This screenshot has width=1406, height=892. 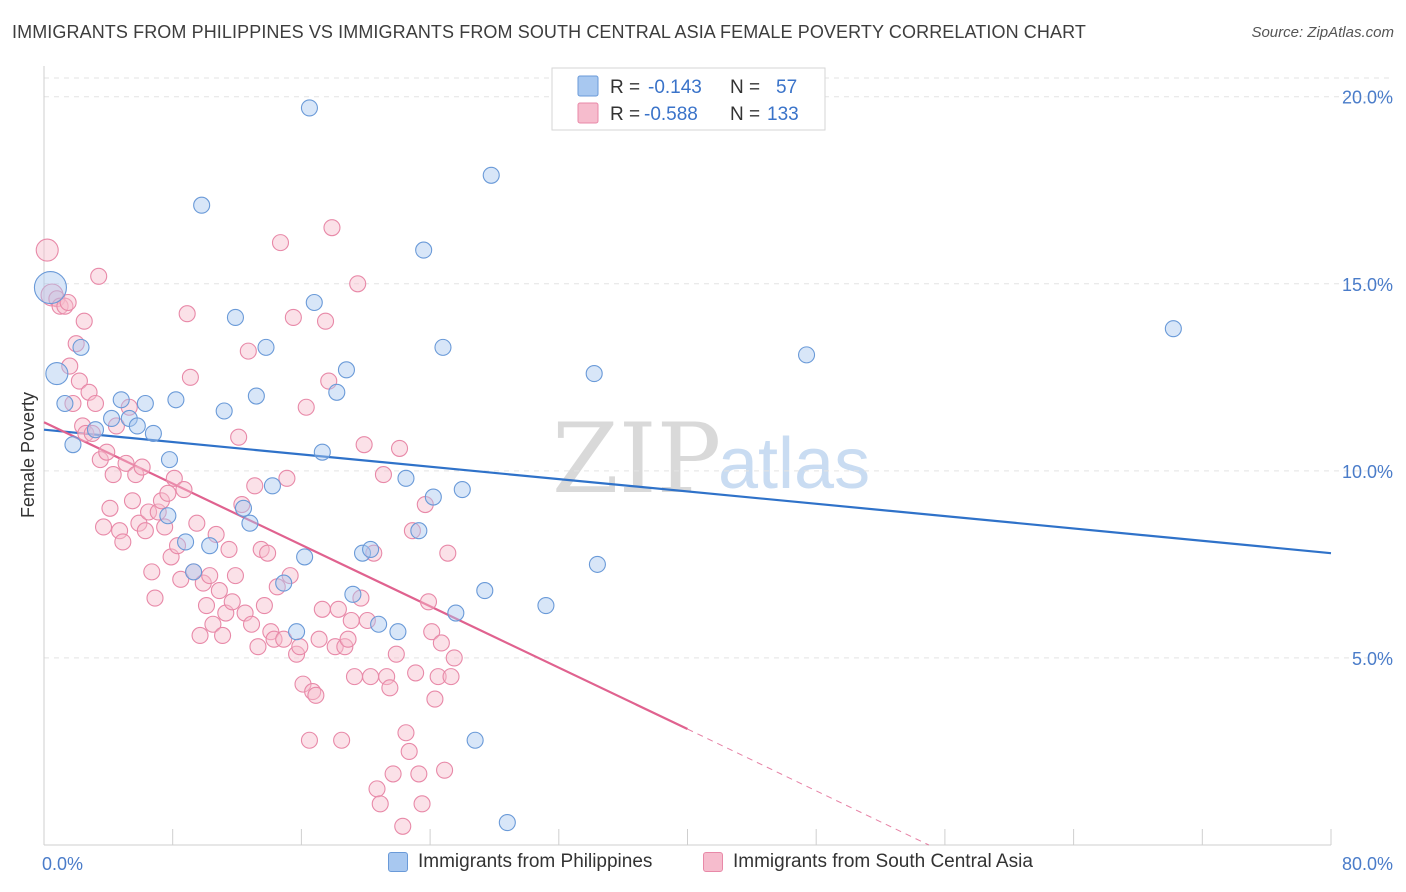 What do you see at coordinates (1372, 659) in the screenshot?
I see `y-tick-label-5: 5.0%` at bounding box center [1372, 659].